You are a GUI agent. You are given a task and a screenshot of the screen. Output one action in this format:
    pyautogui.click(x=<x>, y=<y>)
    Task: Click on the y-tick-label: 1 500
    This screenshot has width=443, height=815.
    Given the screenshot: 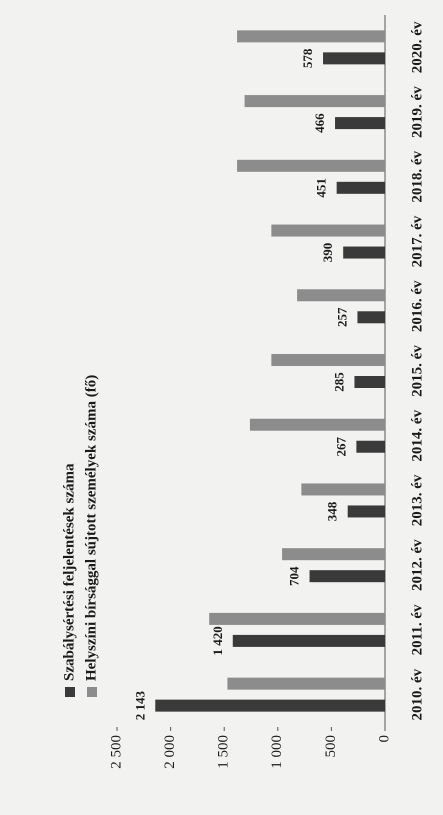 What is the action you would take?
    pyautogui.click(x=224, y=752)
    